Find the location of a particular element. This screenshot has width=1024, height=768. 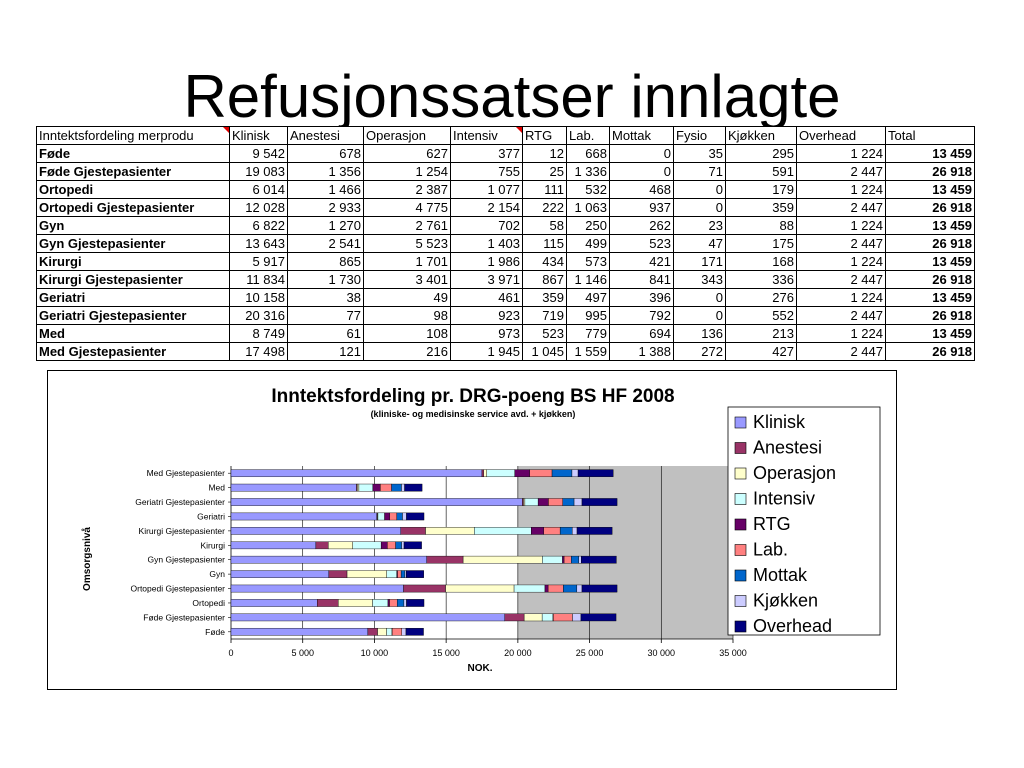

table-cell: 250 is located at coordinates (588, 225).